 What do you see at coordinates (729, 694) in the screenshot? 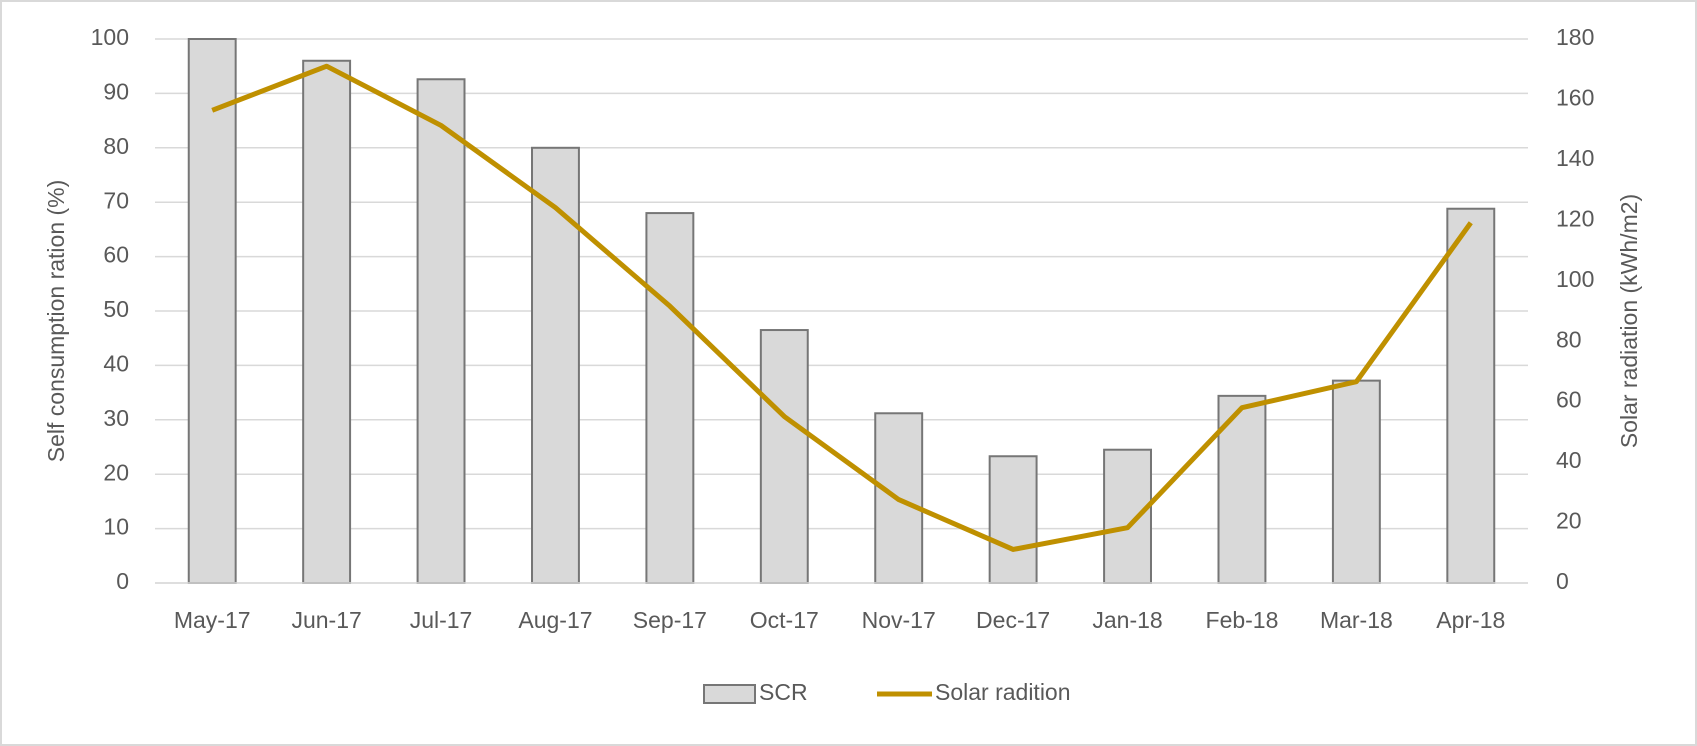
I see `legend-swatch` at bounding box center [729, 694].